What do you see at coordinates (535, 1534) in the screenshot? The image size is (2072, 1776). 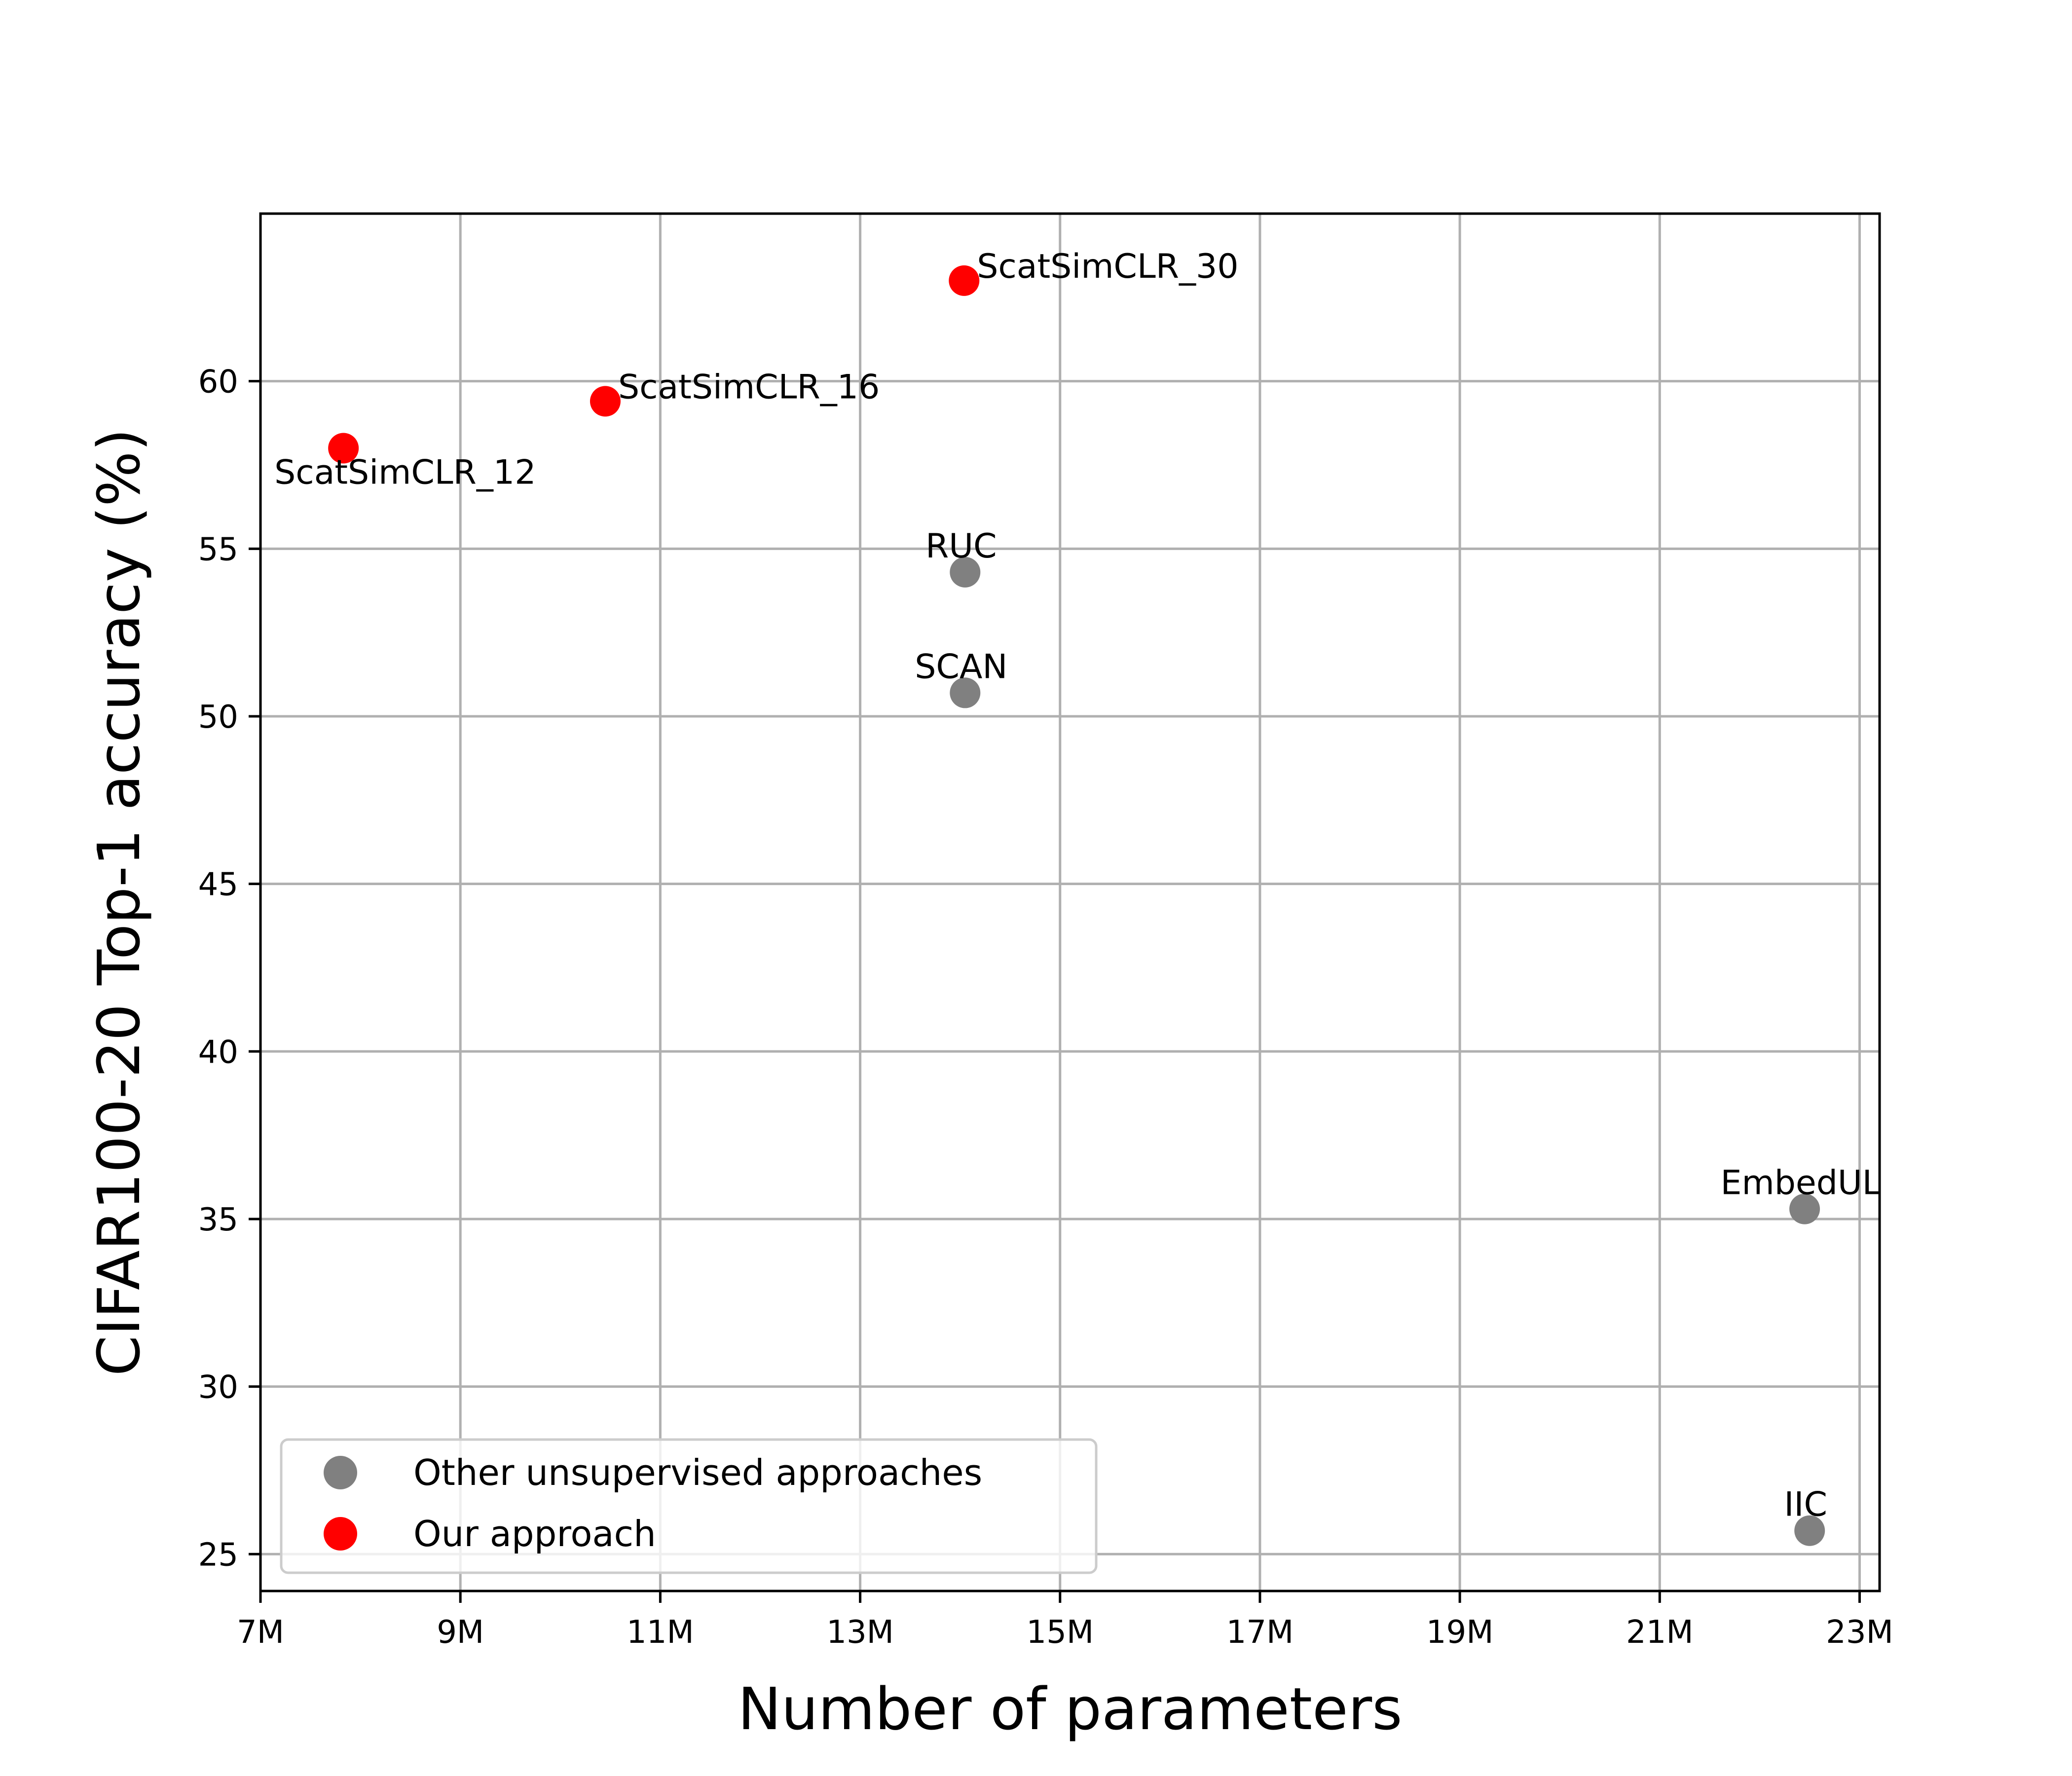 I see `legend-label-ours: Our approach` at bounding box center [535, 1534].